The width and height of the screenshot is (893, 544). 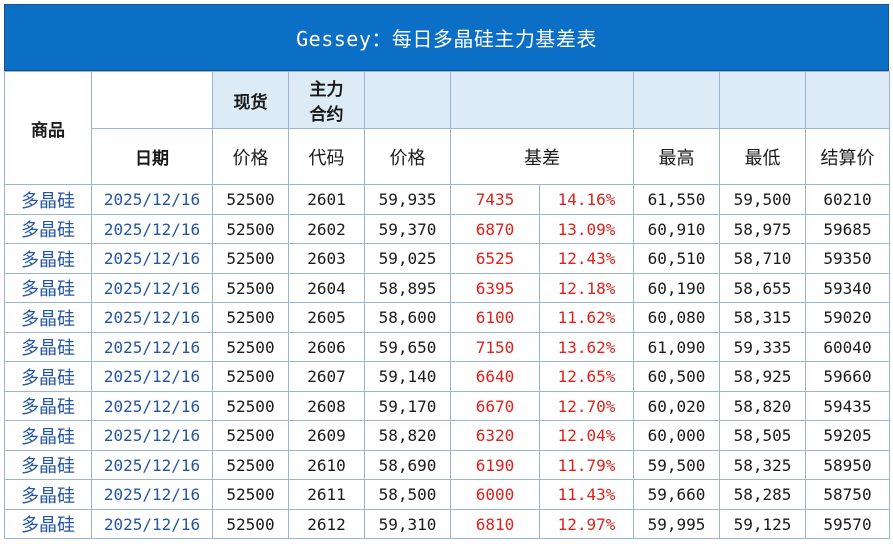 What do you see at coordinates (676, 258) in the screenshot?
I see `cell-high: 60,510` at bounding box center [676, 258].